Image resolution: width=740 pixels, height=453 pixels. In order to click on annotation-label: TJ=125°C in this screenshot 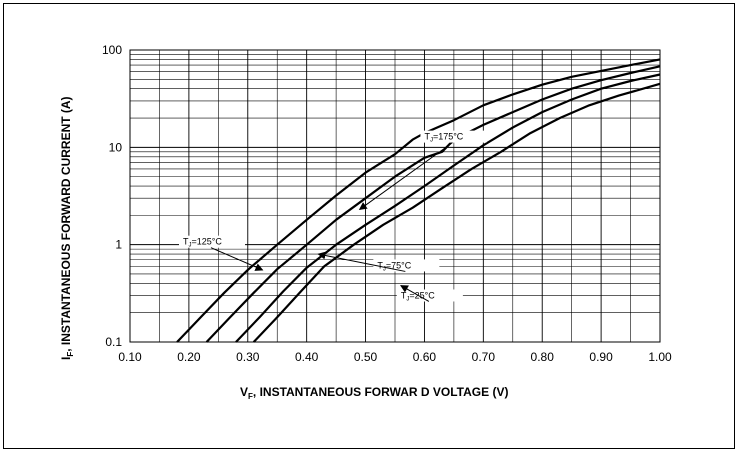, I will do `click(202, 243)`.